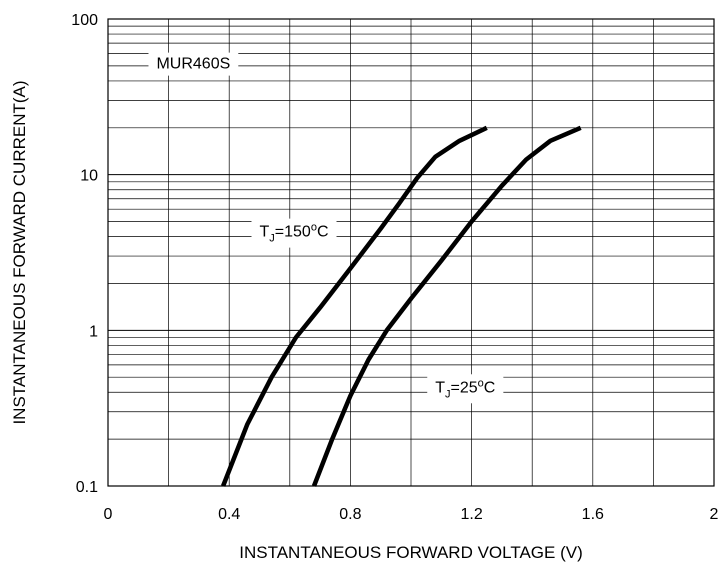 The image size is (723, 567). What do you see at coordinates (714, 514) in the screenshot?
I see `x-tick-label: 2` at bounding box center [714, 514].